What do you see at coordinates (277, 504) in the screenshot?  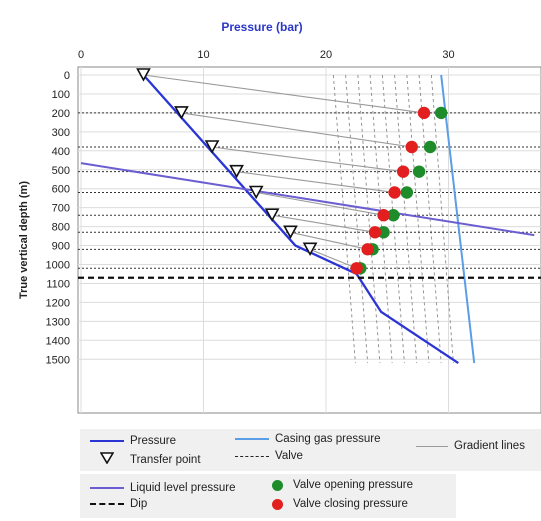 I see `legend-swatch-close` at bounding box center [277, 504].